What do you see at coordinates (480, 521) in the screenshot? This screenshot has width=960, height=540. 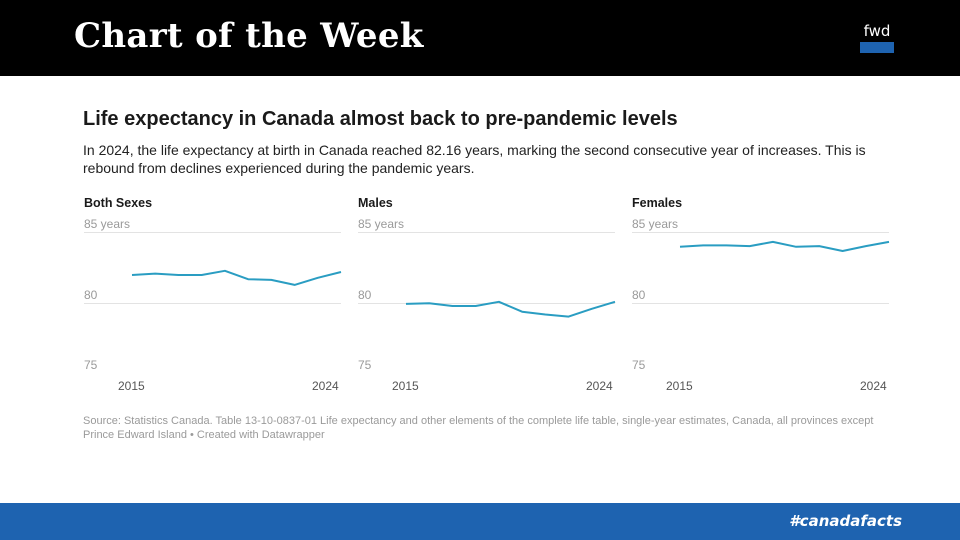 I see `footer-bar: #canadafacts` at bounding box center [480, 521].